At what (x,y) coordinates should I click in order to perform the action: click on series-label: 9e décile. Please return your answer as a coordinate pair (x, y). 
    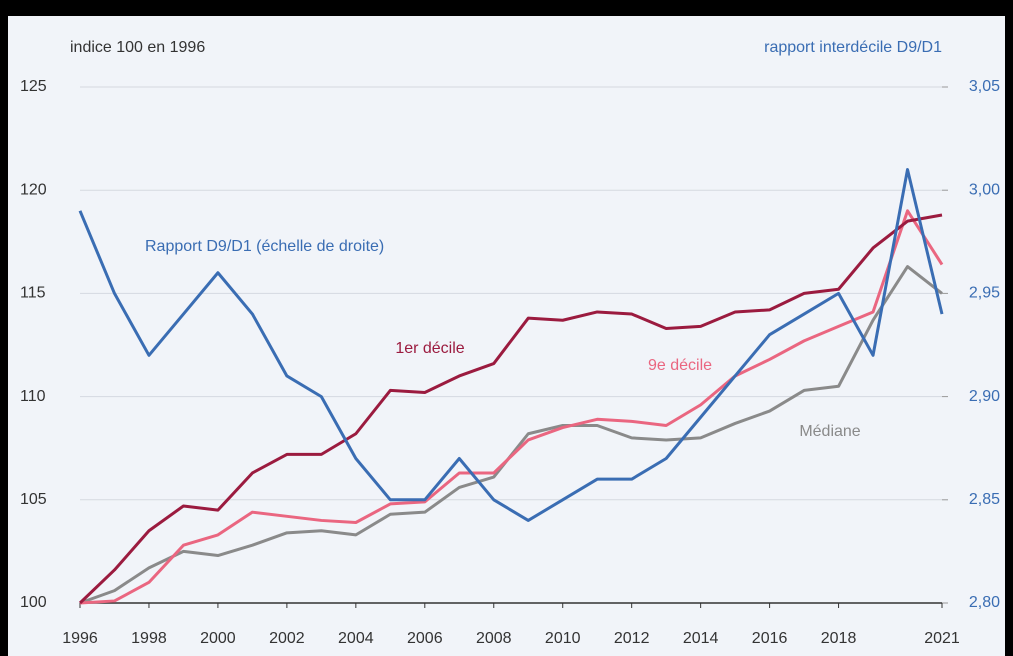
    Looking at the image, I should click on (680, 365).